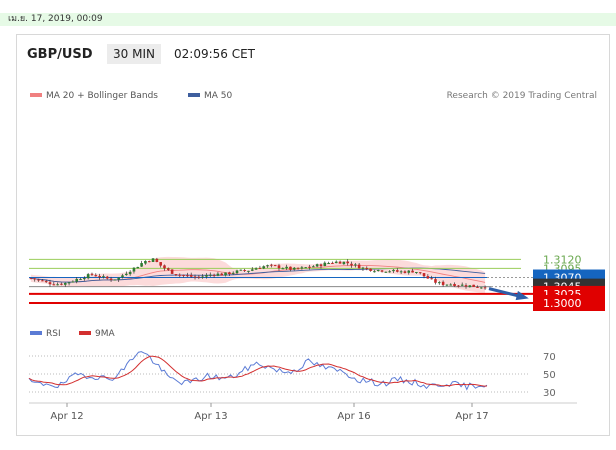  Describe the element at coordinates (105, 334) in the screenshot. I see `ma9-legend-label: 9MA` at that location.